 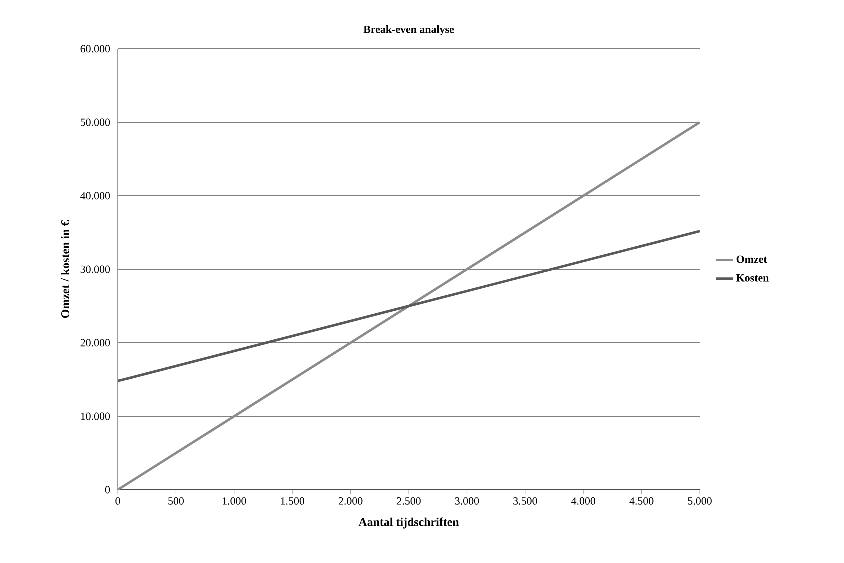 What do you see at coordinates (409, 31) in the screenshot?
I see `chart-title: Break-even analyse` at bounding box center [409, 31].